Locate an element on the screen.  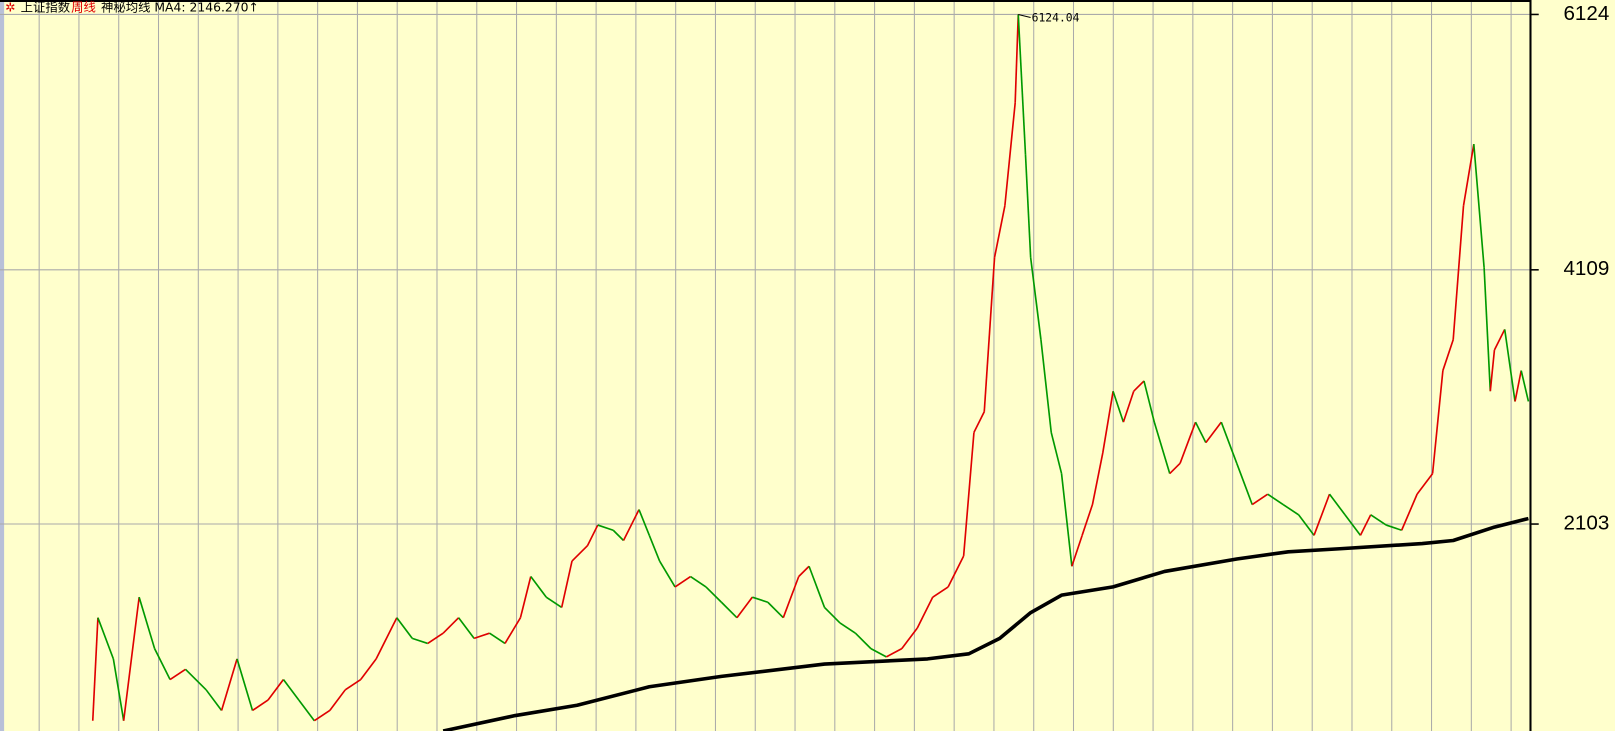
header-period: 周线 is located at coordinates (83, 8).